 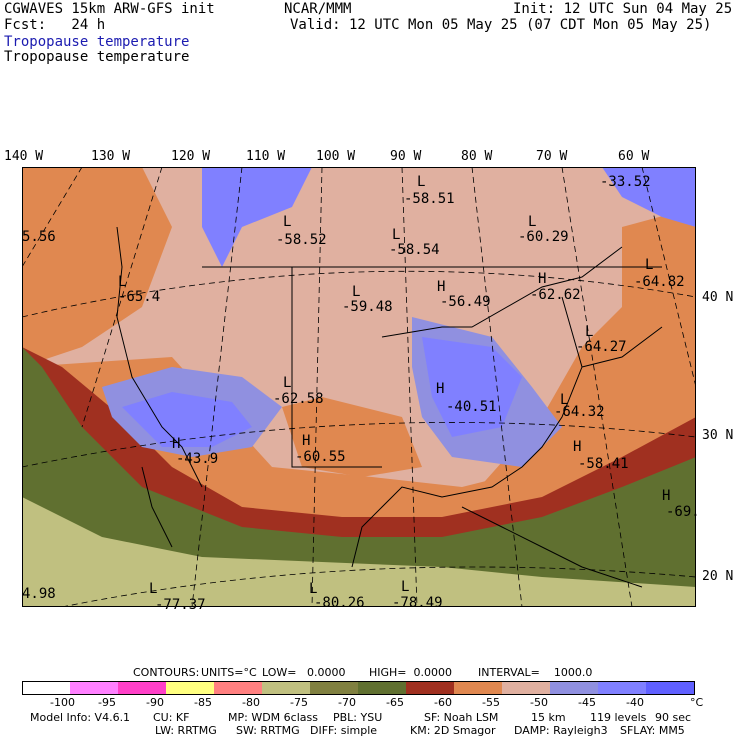 What do you see at coordinates (683, 512) in the screenshot?
I see `extremum-value: -69.` at bounding box center [683, 512].